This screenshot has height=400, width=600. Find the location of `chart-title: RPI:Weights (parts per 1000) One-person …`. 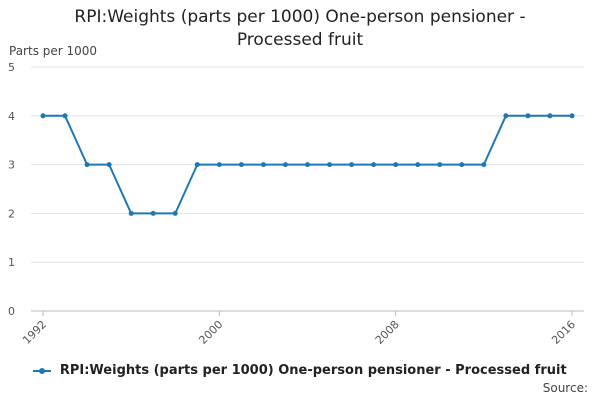

chart-title: RPI:Weights (parts per 1000) One-person … is located at coordinates (300, 29).